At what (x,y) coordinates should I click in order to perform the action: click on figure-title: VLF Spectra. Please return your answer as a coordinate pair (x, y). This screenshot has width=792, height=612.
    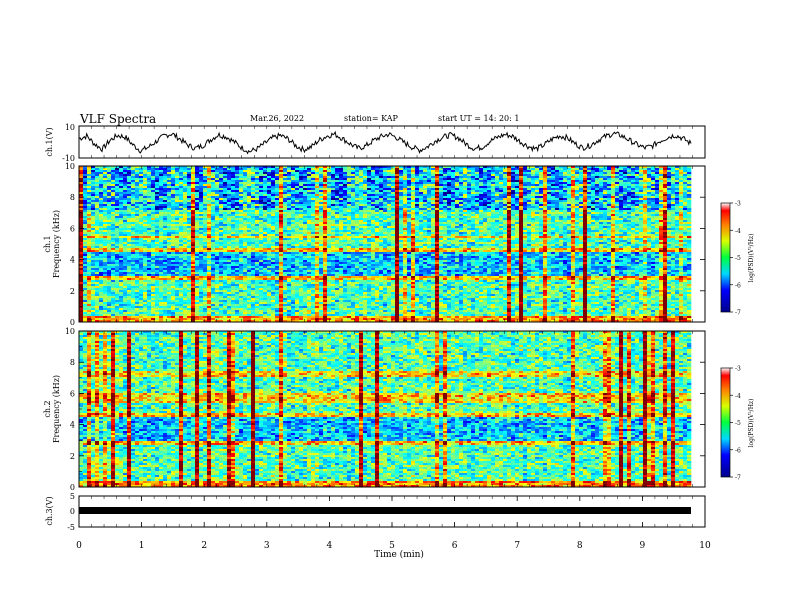
    Looking at the image, I should click on (118, 119).